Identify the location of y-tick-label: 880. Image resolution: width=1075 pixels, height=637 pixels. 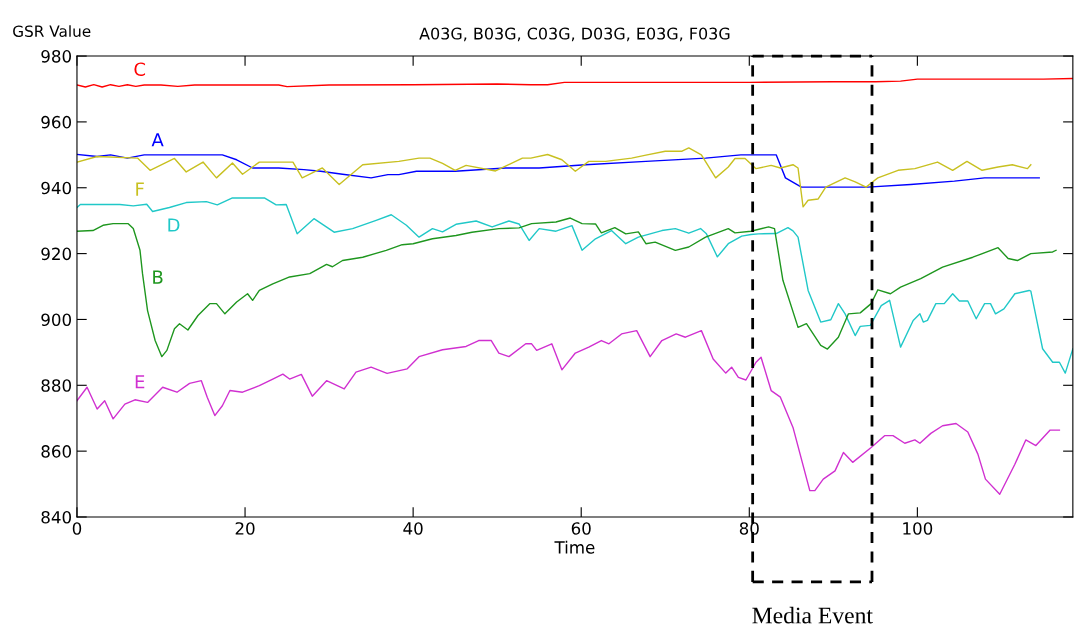
(56, 385).